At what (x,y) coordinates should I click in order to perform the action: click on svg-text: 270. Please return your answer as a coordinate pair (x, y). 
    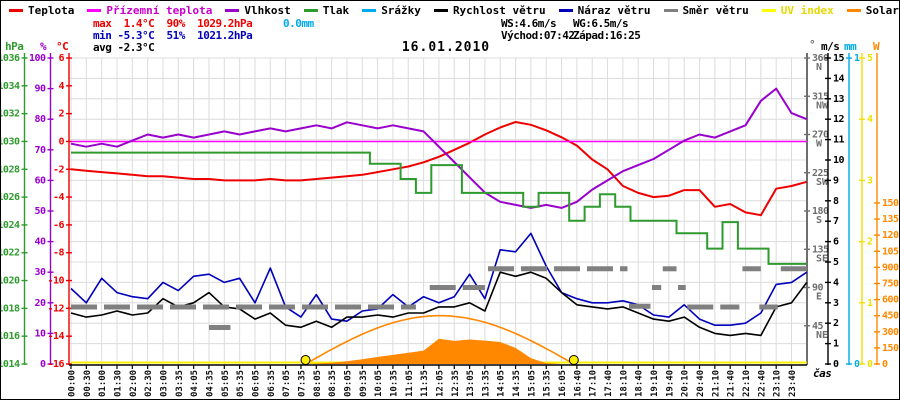
    Looking at the image, I should click on (820, 135).